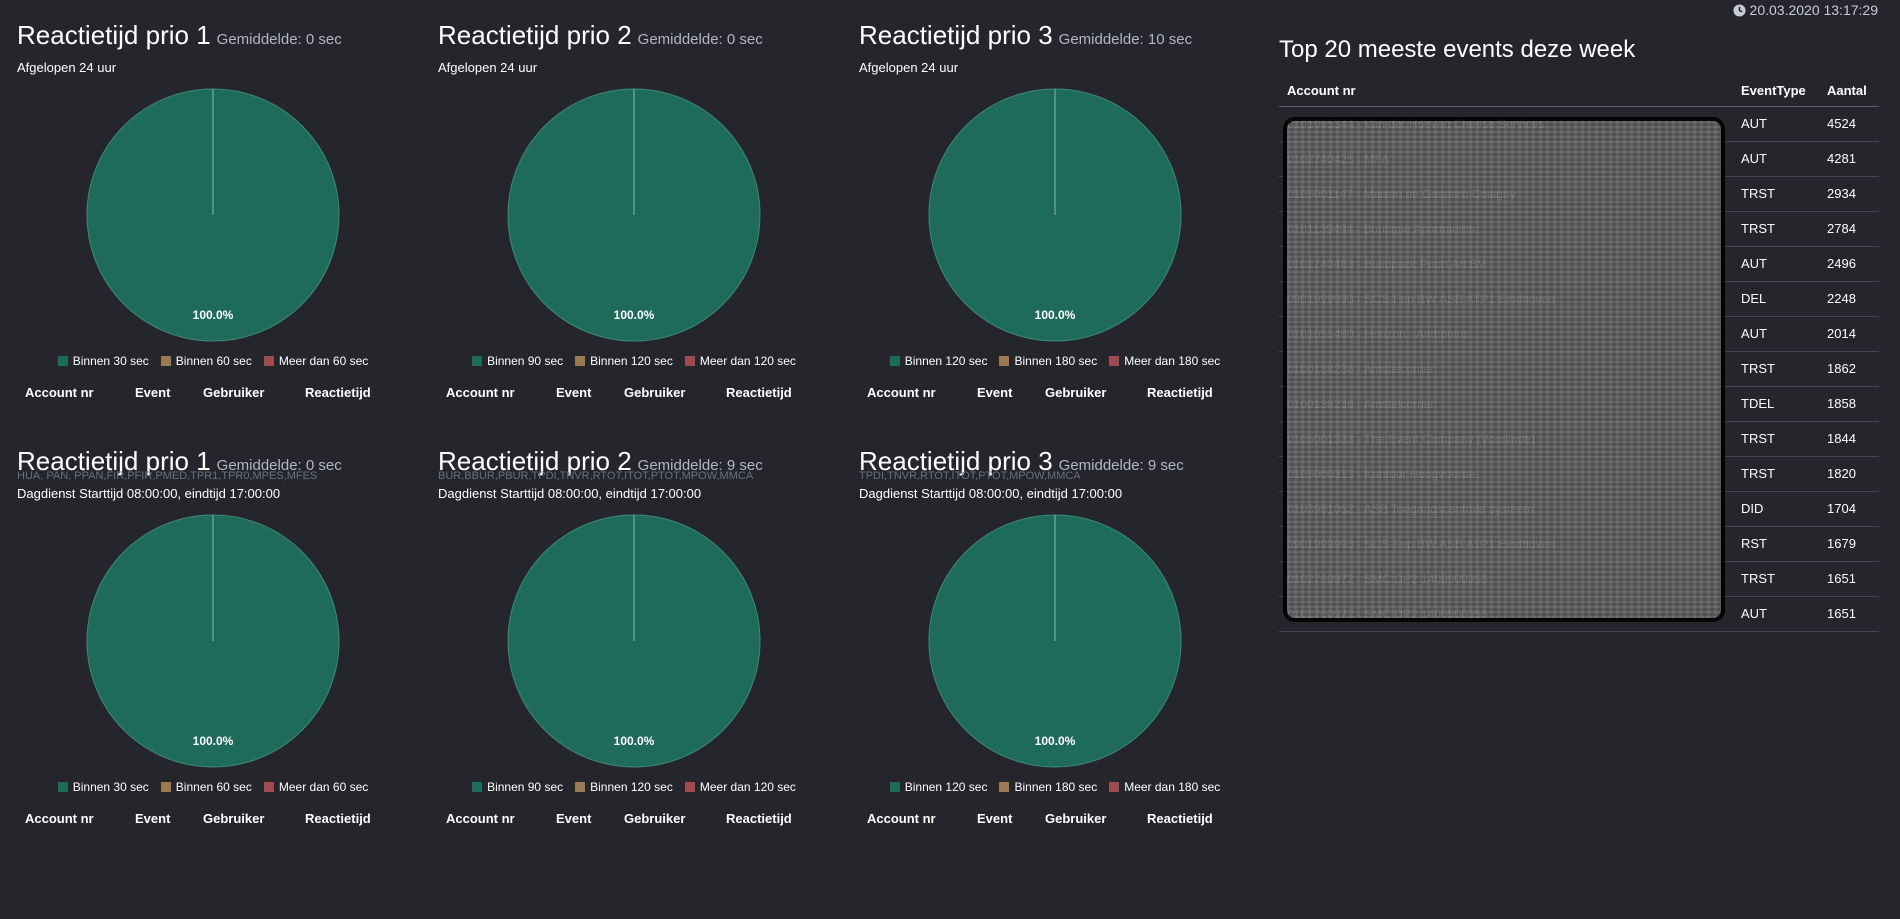 The image size is (1900, 919). What do you see at coordinates (1579, 579) in the screenshot?
I see `table-row: 0102760972 - SMC DP2 1409900356 TRST 1651` at bounding box center [1579, 579].